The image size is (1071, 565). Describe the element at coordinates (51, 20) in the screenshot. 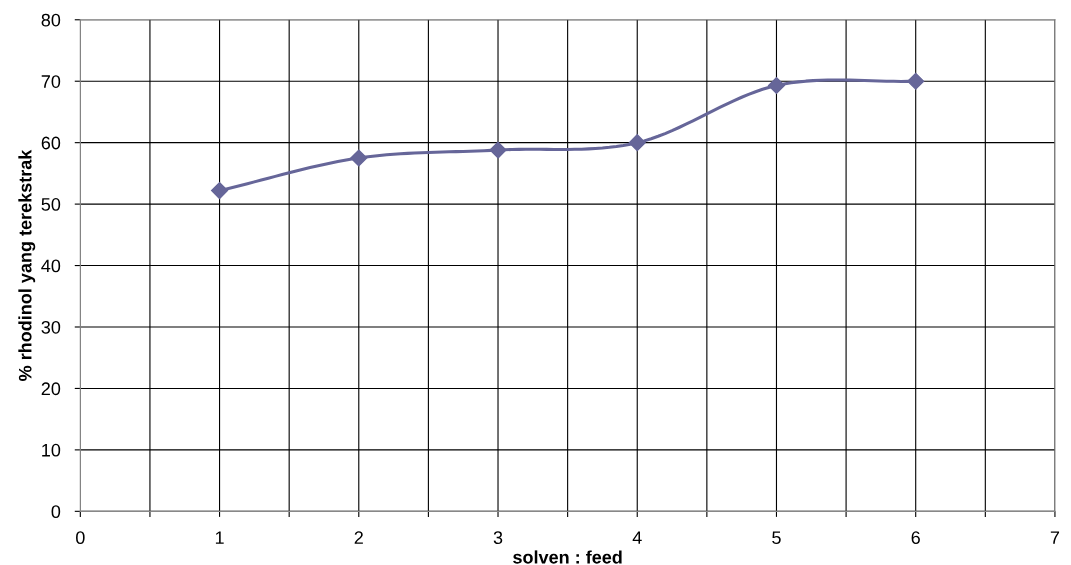

I see `y-tick-label: 80` at that location.